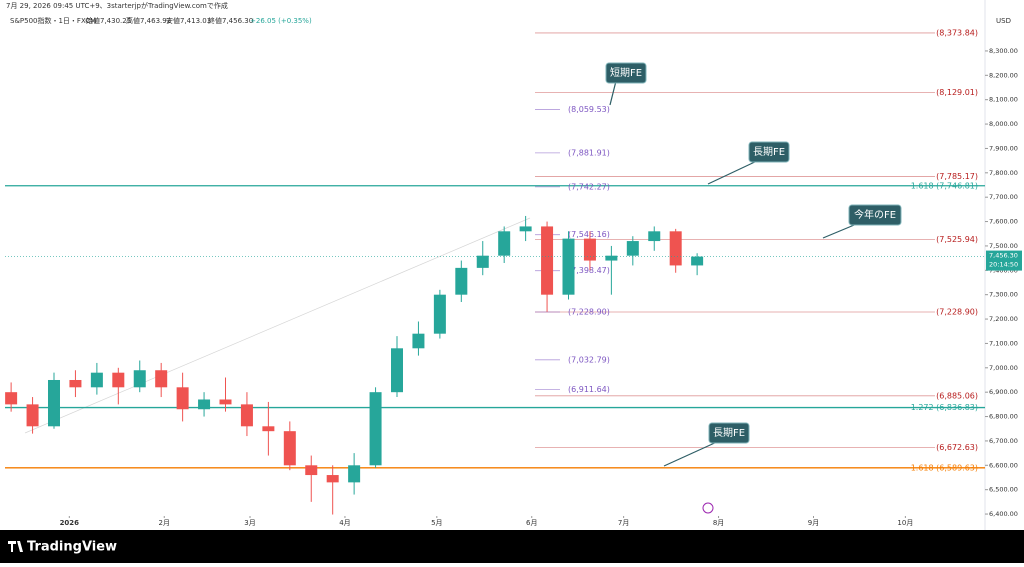  Describe the element at coordinates (1003, 465) in the screenshot. I see `y-tick-label: 6,600.00` at that location.